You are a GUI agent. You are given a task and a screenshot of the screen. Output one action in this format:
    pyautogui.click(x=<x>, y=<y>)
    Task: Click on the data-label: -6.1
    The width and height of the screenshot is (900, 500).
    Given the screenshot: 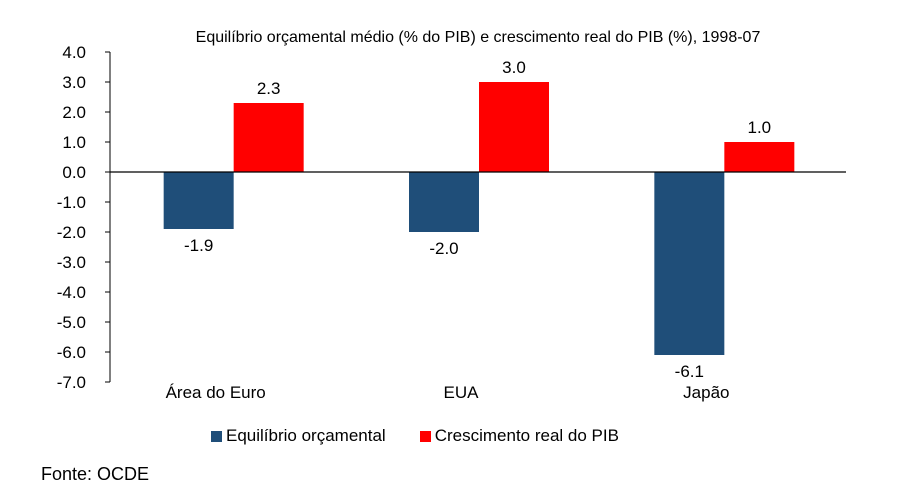 What is the action you would take?
    pyautogui.click(x=689, y=371)
    